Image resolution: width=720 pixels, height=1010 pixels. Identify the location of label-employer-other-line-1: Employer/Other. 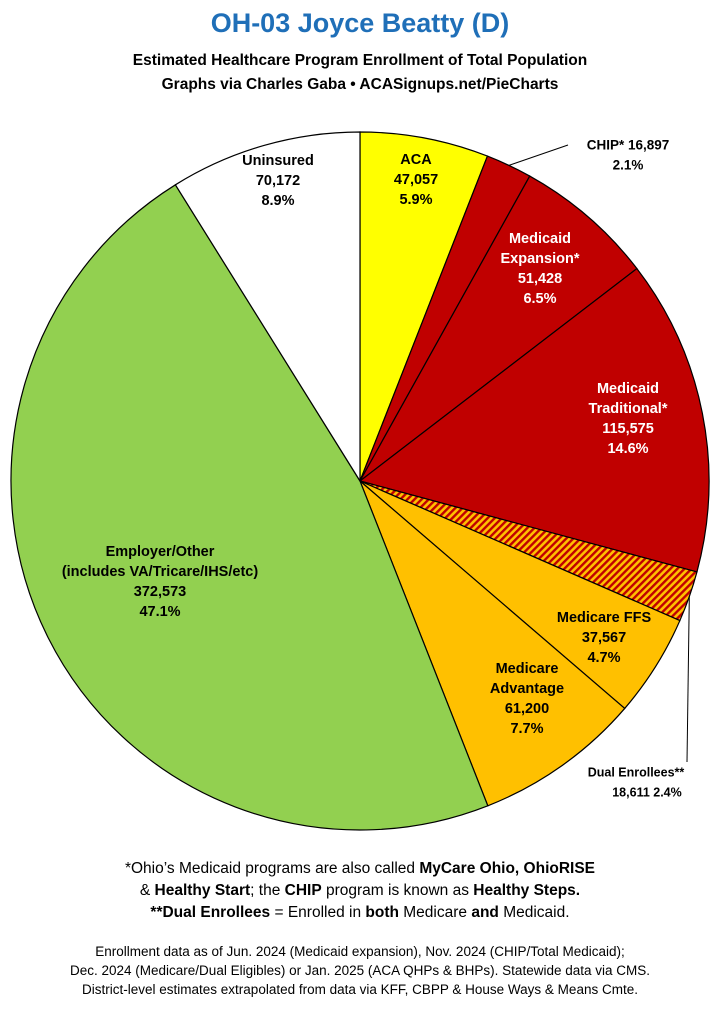
(160, 552).